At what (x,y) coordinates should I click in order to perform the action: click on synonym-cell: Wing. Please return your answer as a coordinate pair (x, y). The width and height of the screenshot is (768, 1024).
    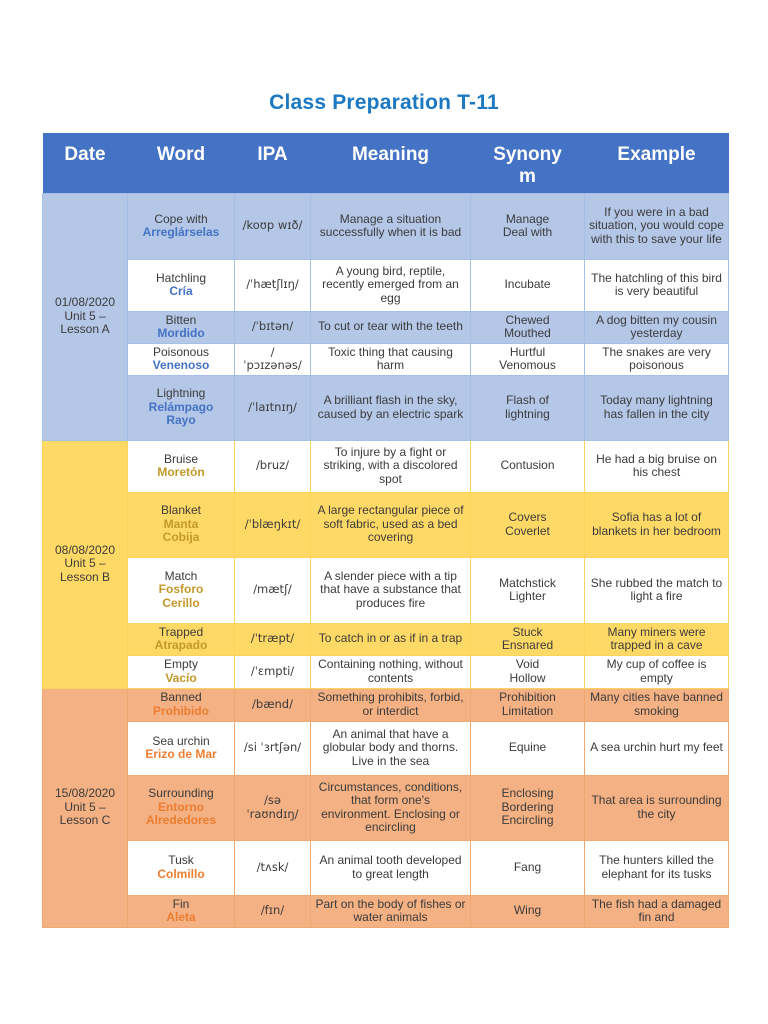
    Looking at the image, I should click on (527, 911).